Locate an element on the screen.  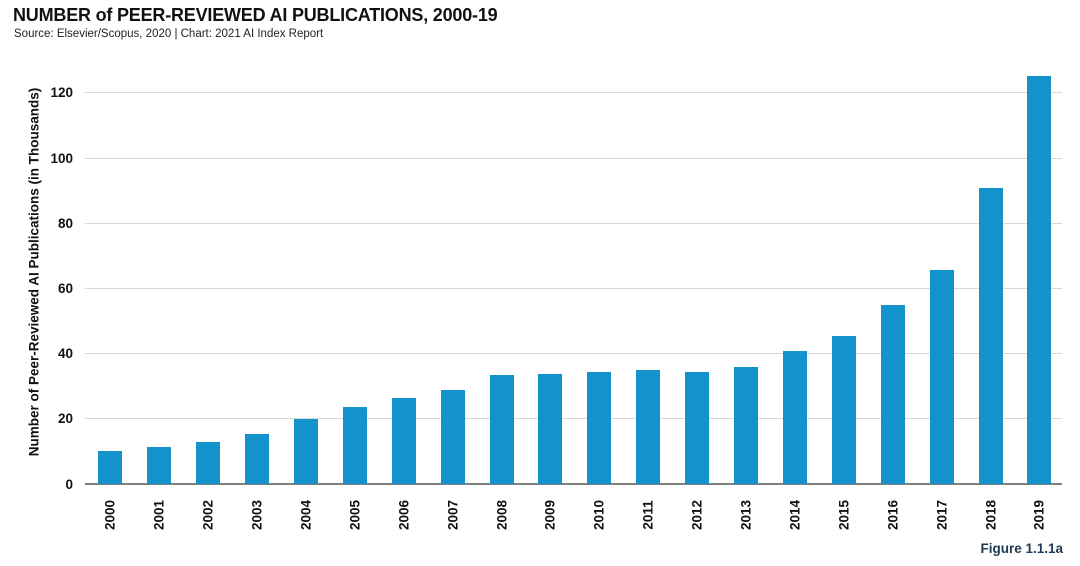
x-label-2011: 2011 is located at coordinates (648, 515).